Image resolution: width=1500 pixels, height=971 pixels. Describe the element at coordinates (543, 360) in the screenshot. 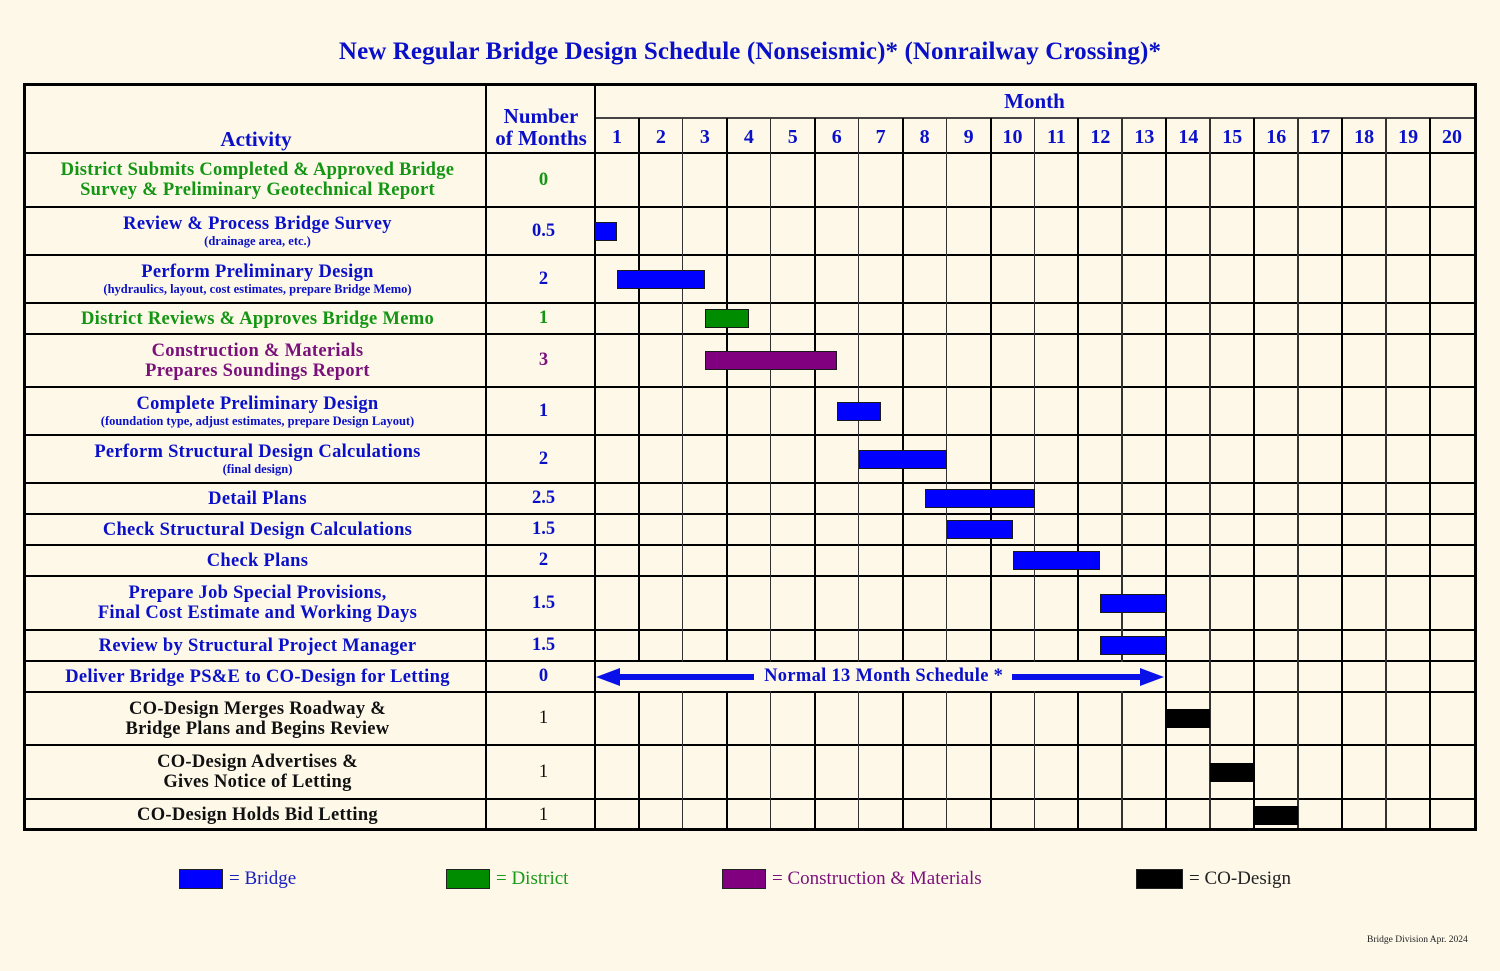

I see `months-value: 3` at that location.